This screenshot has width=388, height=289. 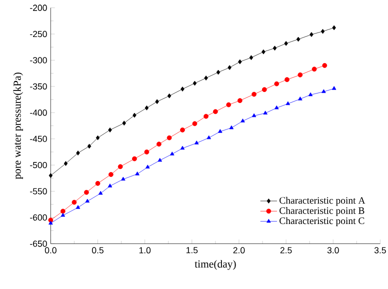 I want to click on y-tick-label: -200, so click(x=38, y=8).